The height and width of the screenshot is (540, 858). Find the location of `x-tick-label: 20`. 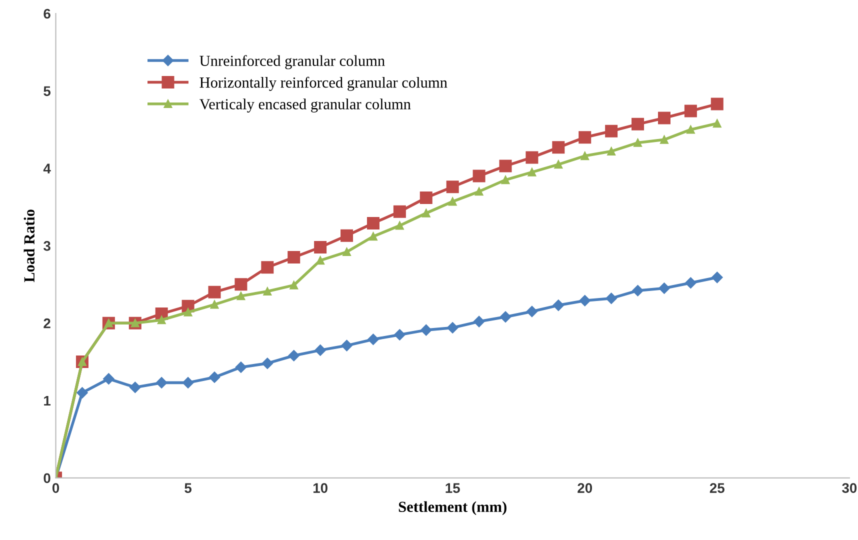

x-tick-label: 20 is located at coordinates (585, 488).